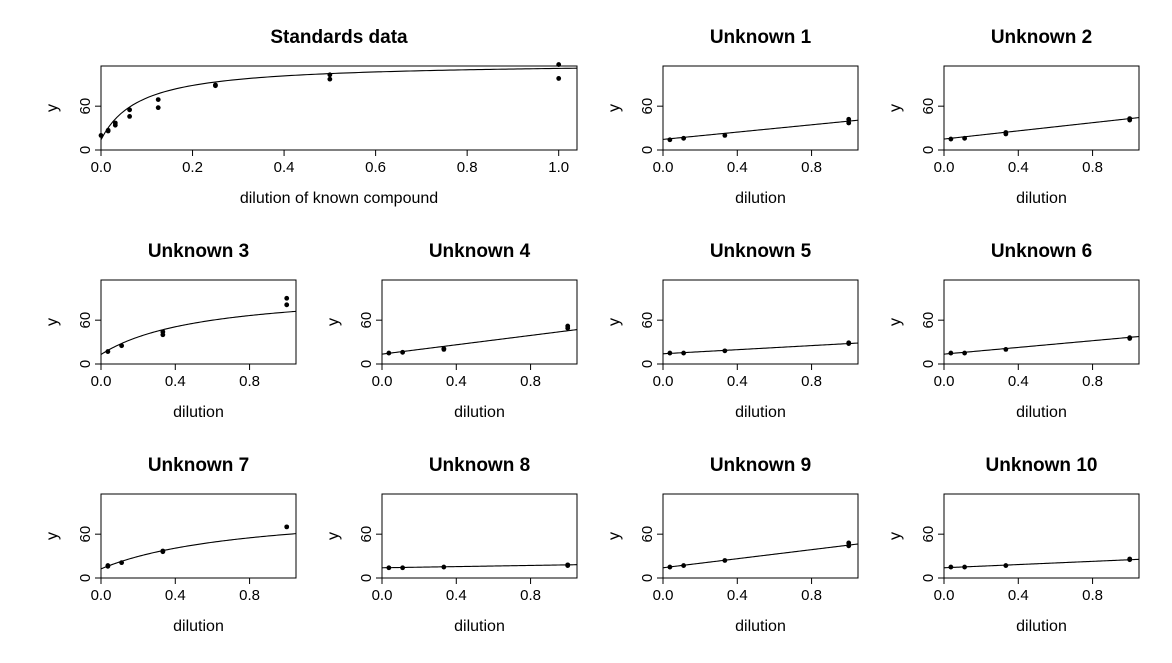 This screenshot has height=663, width=1172. Describe the element at coordinates (198, 465) in the screenshot. I see `chart-title: Unknown 7` at that location.